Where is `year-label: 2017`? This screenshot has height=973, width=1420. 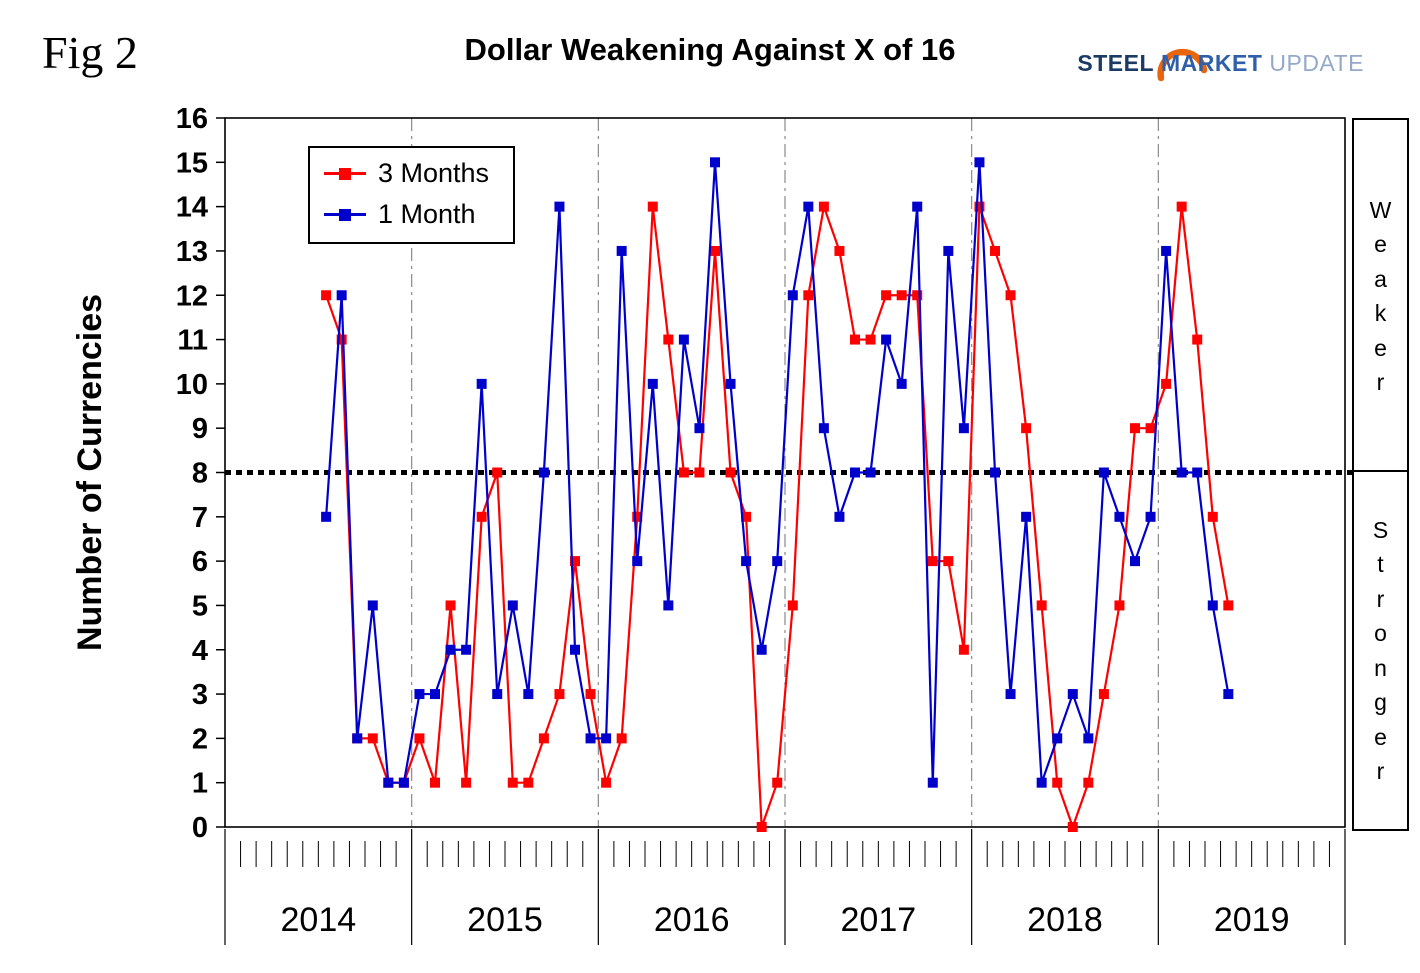 year-label: 2017 is located at coordinates (879, 920).